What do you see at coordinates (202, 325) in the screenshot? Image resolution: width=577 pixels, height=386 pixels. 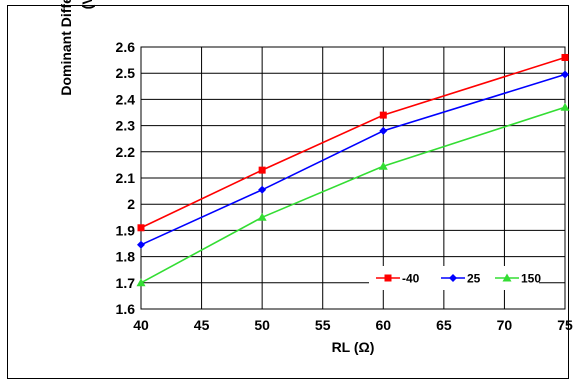 I see `x-tick-label: 45` at bounding box center [202, 325].